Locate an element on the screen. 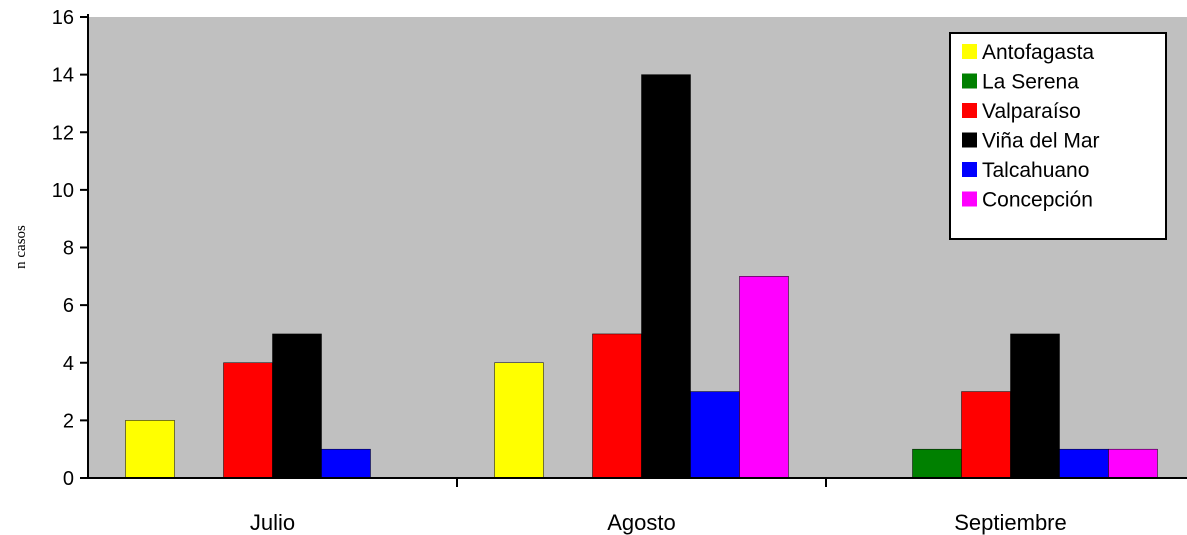 This screenshot has height=535, width=1187. bar-valpara-so-septiembre is located at coordinates (986, 435).